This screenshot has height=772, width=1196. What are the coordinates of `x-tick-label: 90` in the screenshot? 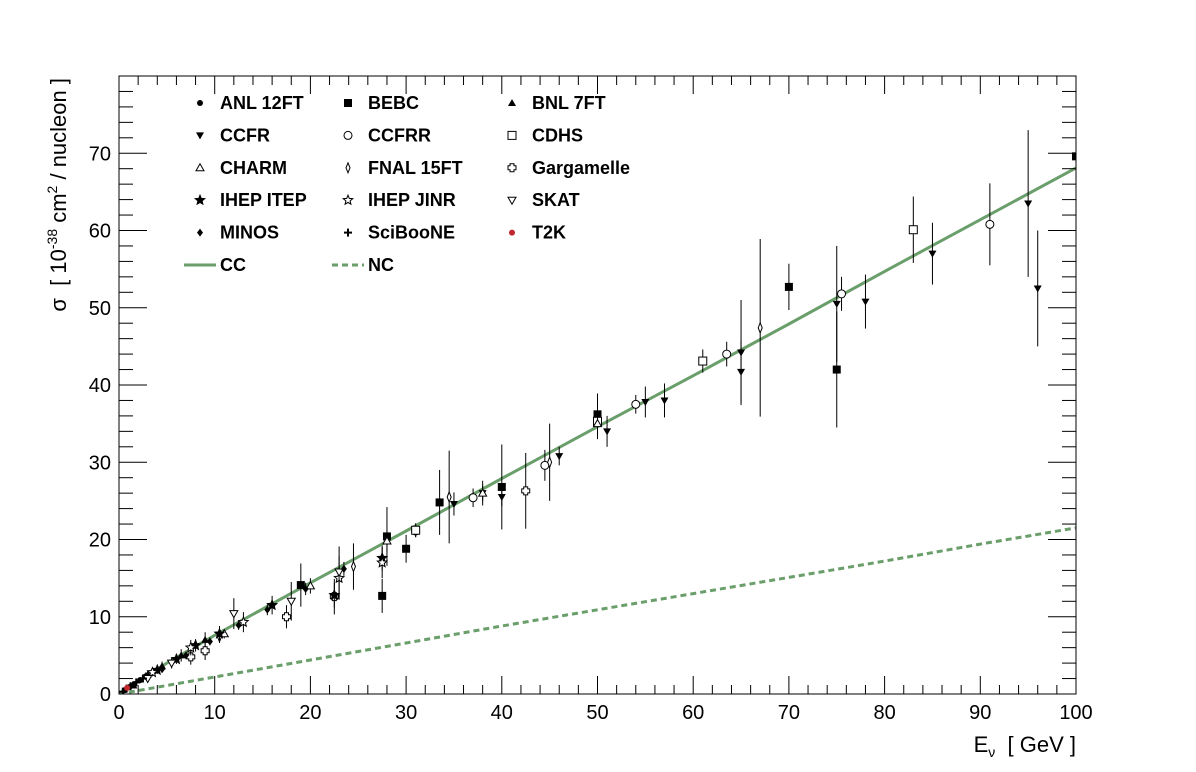 It's located at (980, 713).